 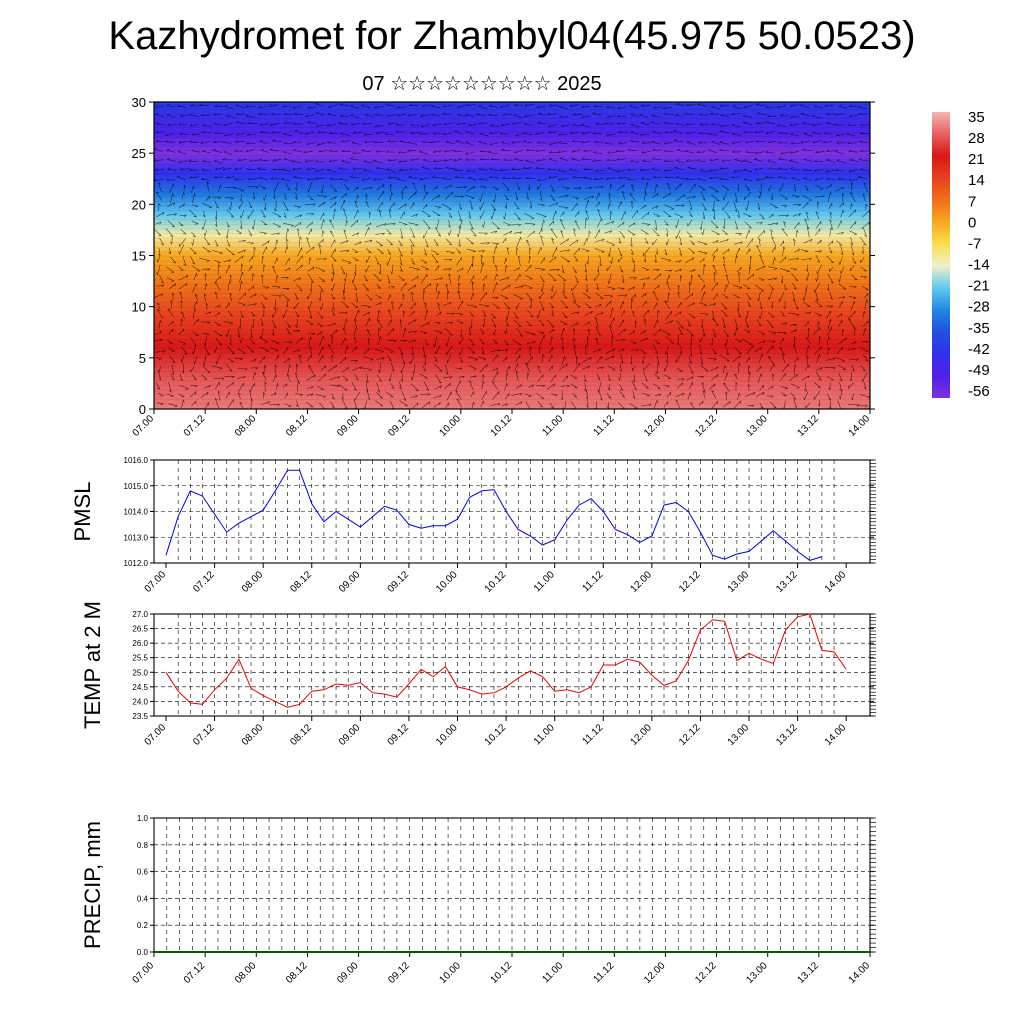 What do you see at coordinates (860, 973) in the screenshot?
I see `x-tick-label: 14.00` at bounding box center [860, 973].